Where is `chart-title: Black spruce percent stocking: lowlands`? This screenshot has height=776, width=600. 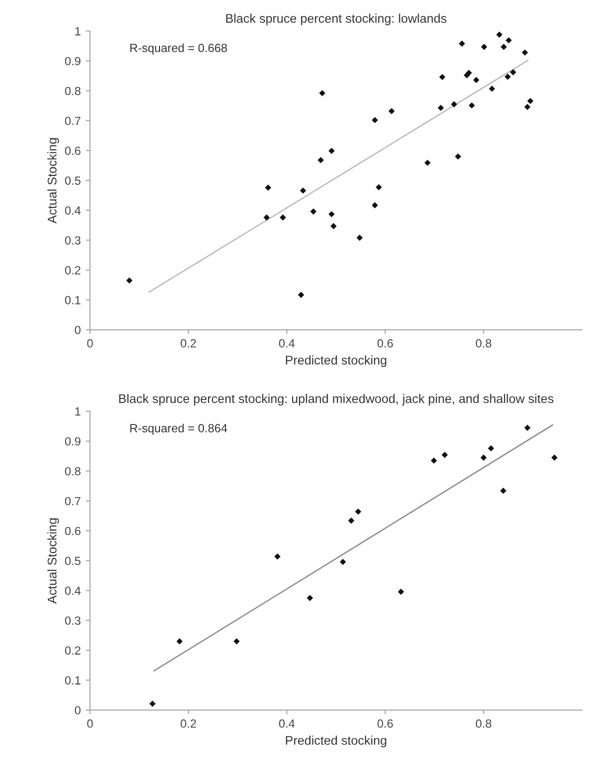
chart-title: Black spruce percent stocking: lowlands is located at coordinates (336, 20).